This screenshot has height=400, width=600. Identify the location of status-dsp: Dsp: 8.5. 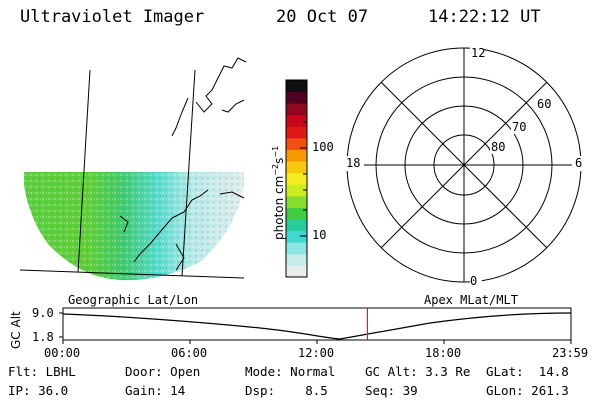
(286, 390).